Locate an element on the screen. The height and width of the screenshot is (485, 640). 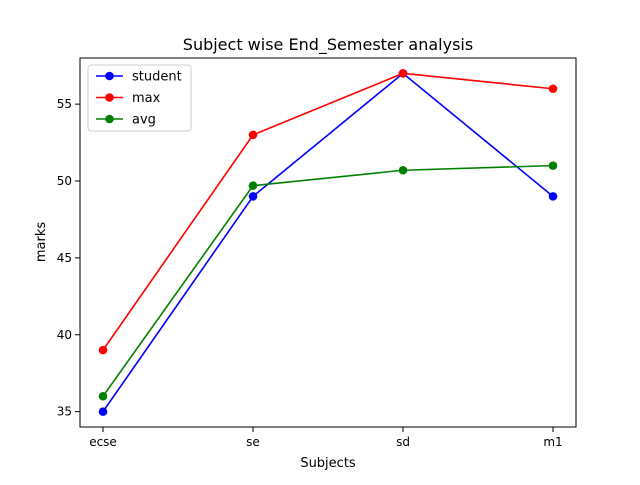
point-avg-ecse is located at coordinates (103, 396).